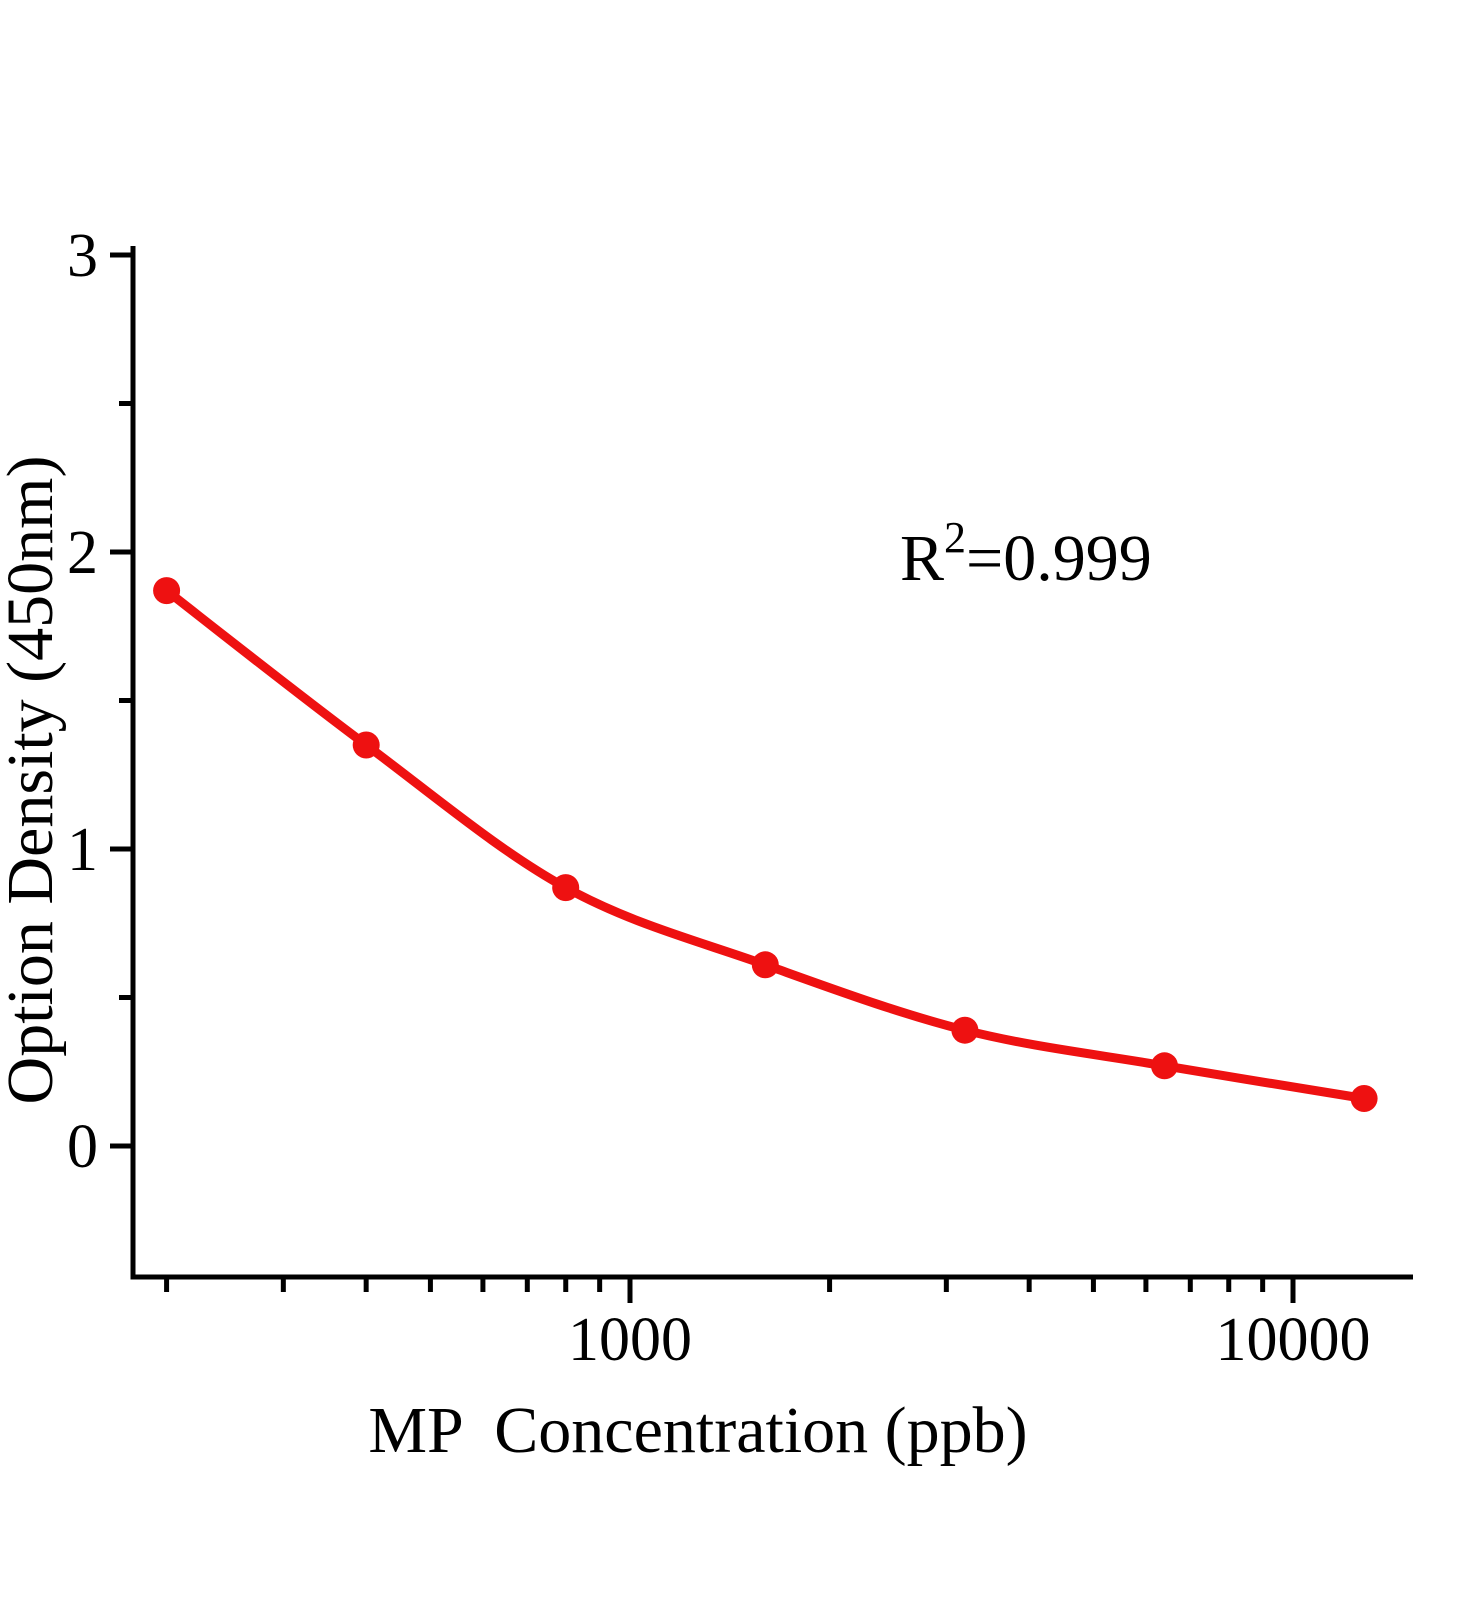 The image size is (1472, 1600). Describe the element at coordinates (1026, 554) in the screenshot. I see `r-squared-annotation: R2=0.999` at that location.